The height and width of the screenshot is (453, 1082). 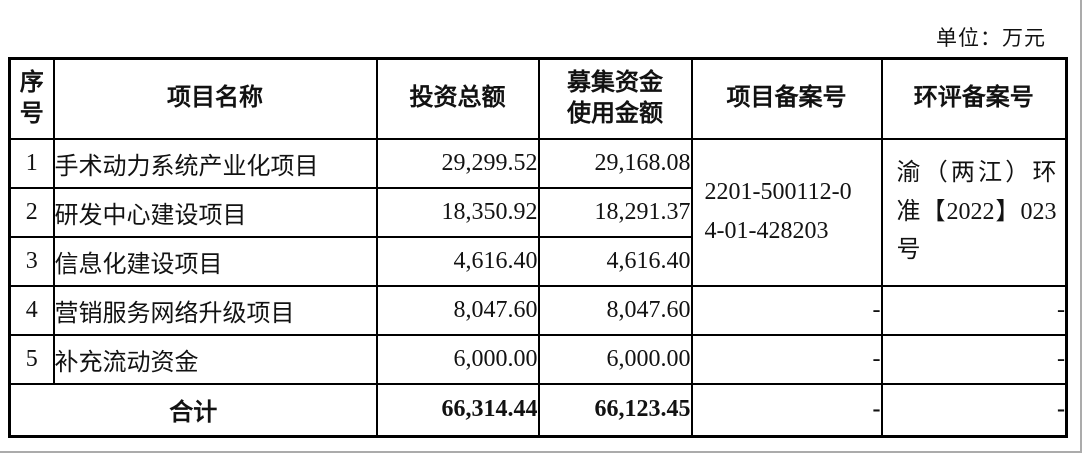 What do you see at coordinates (457, 261) in the screenshot?
I see `investment-cell: 4,616.40` at bounding box center [457, 261].